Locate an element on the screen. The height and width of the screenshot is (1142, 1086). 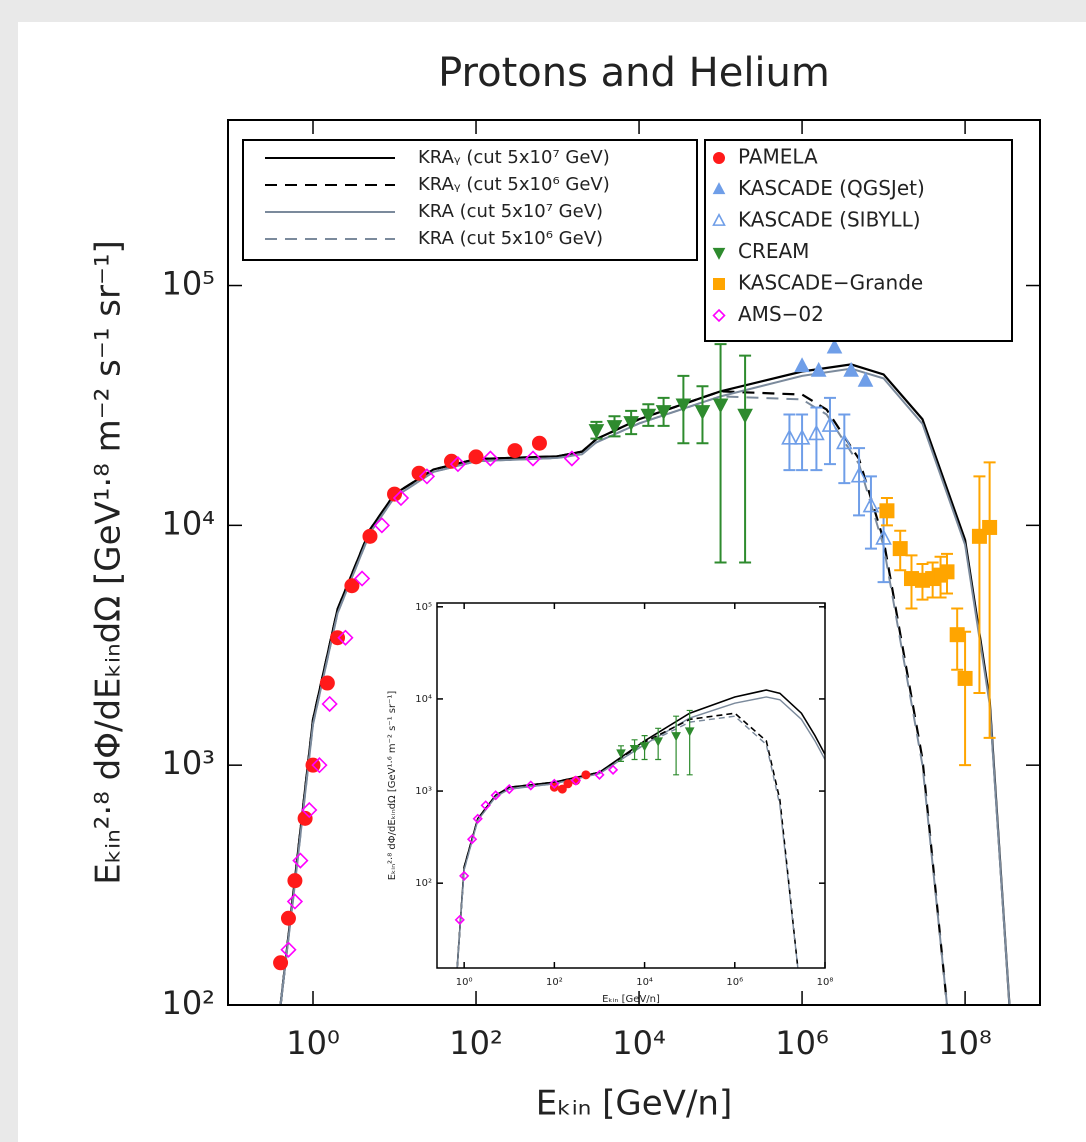
y-tick-label: 10⁴ is located at coordinates (423, 699).